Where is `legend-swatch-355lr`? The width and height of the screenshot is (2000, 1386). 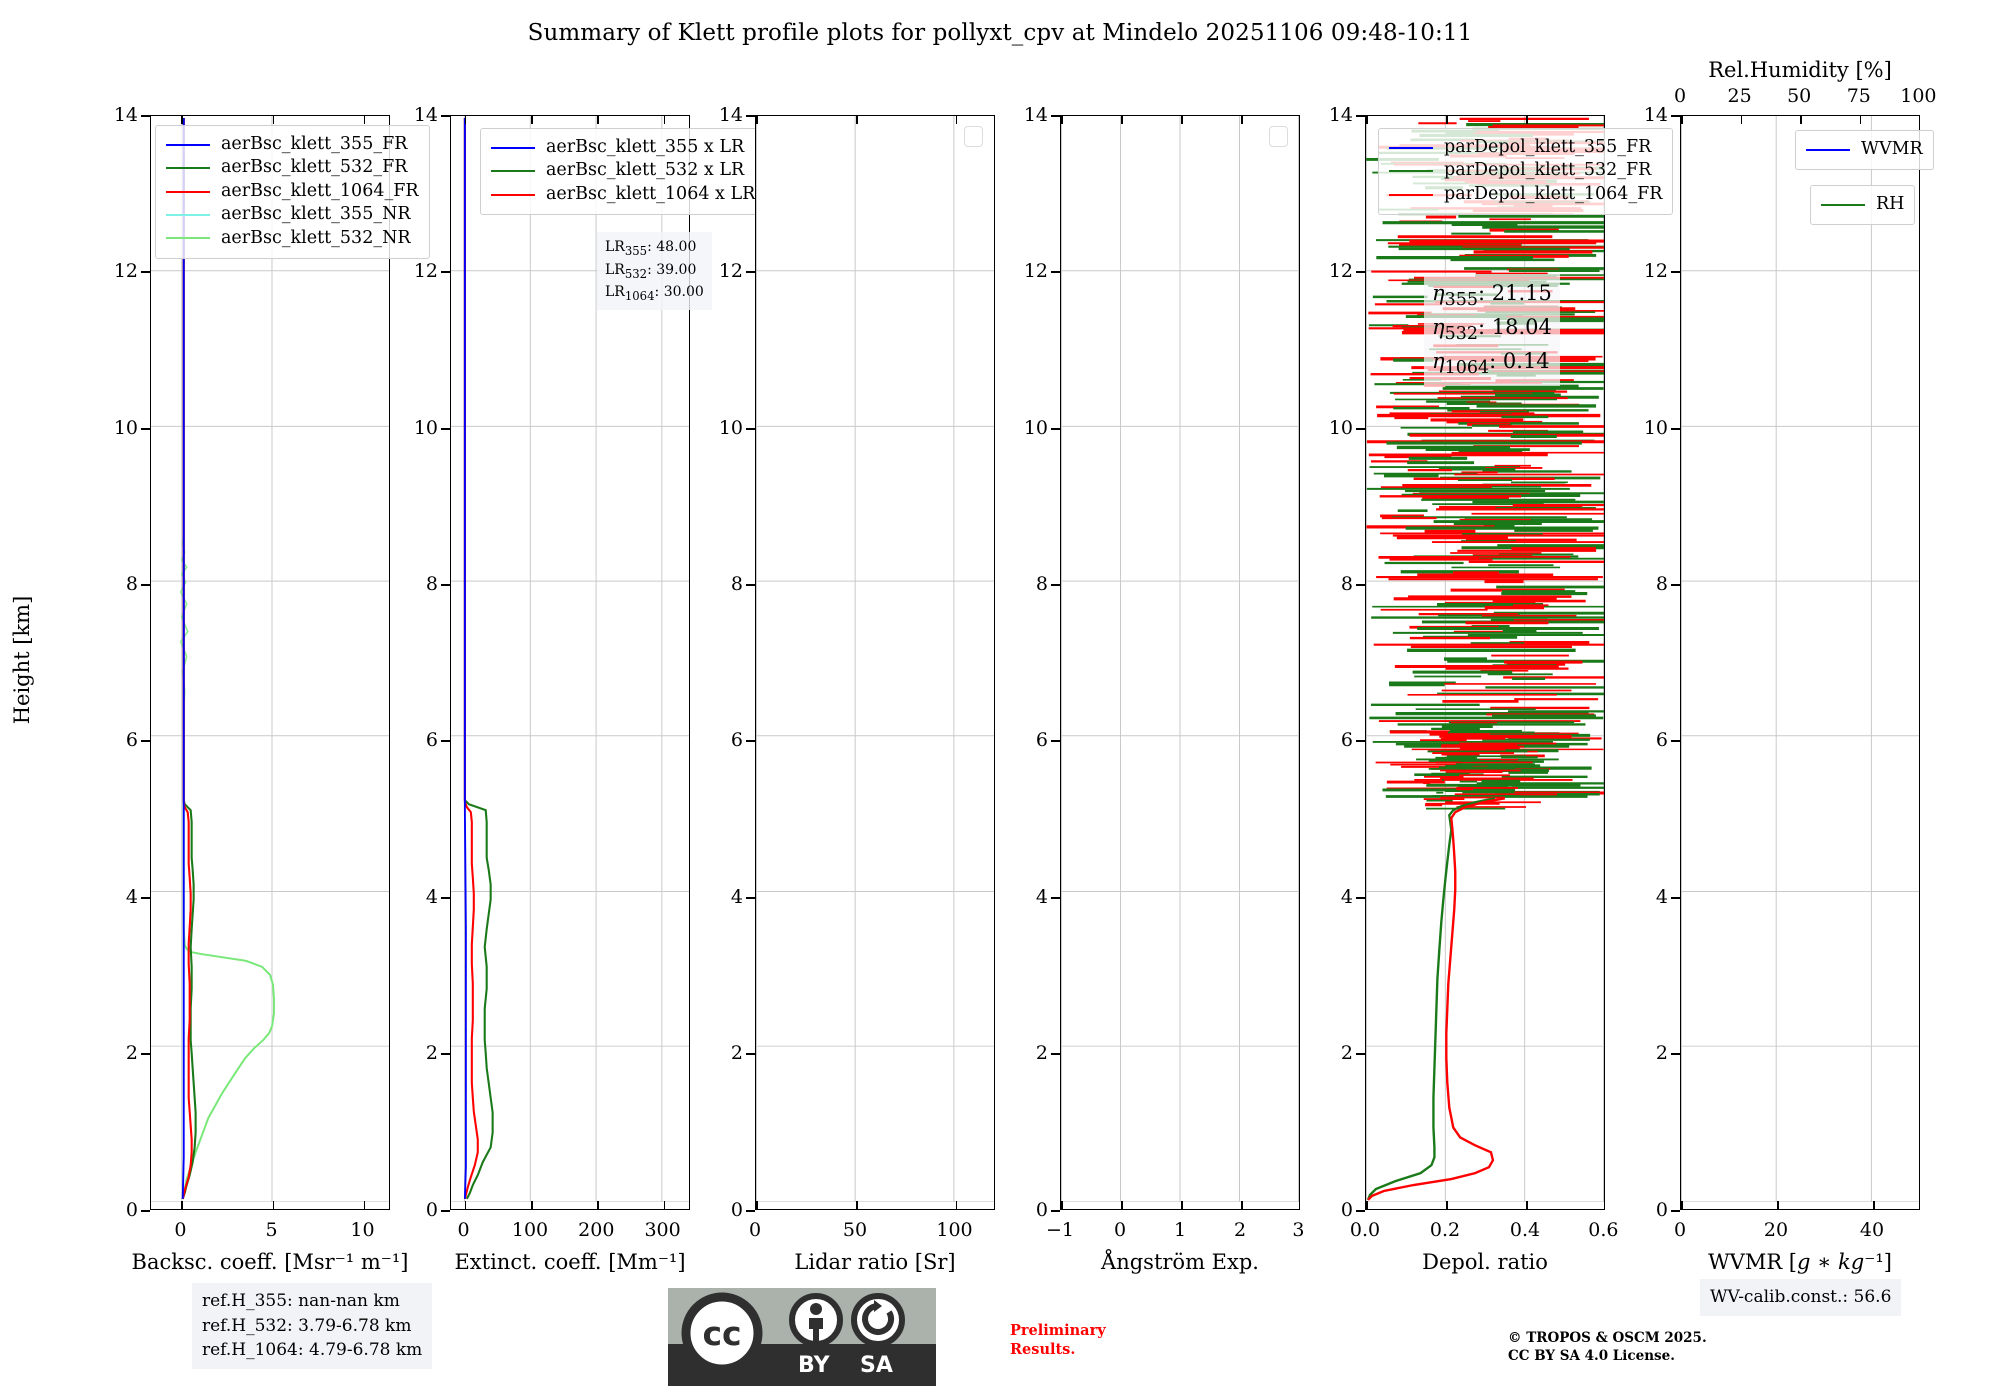
legend-swatch-355lr is located at coordinates (513, 147).